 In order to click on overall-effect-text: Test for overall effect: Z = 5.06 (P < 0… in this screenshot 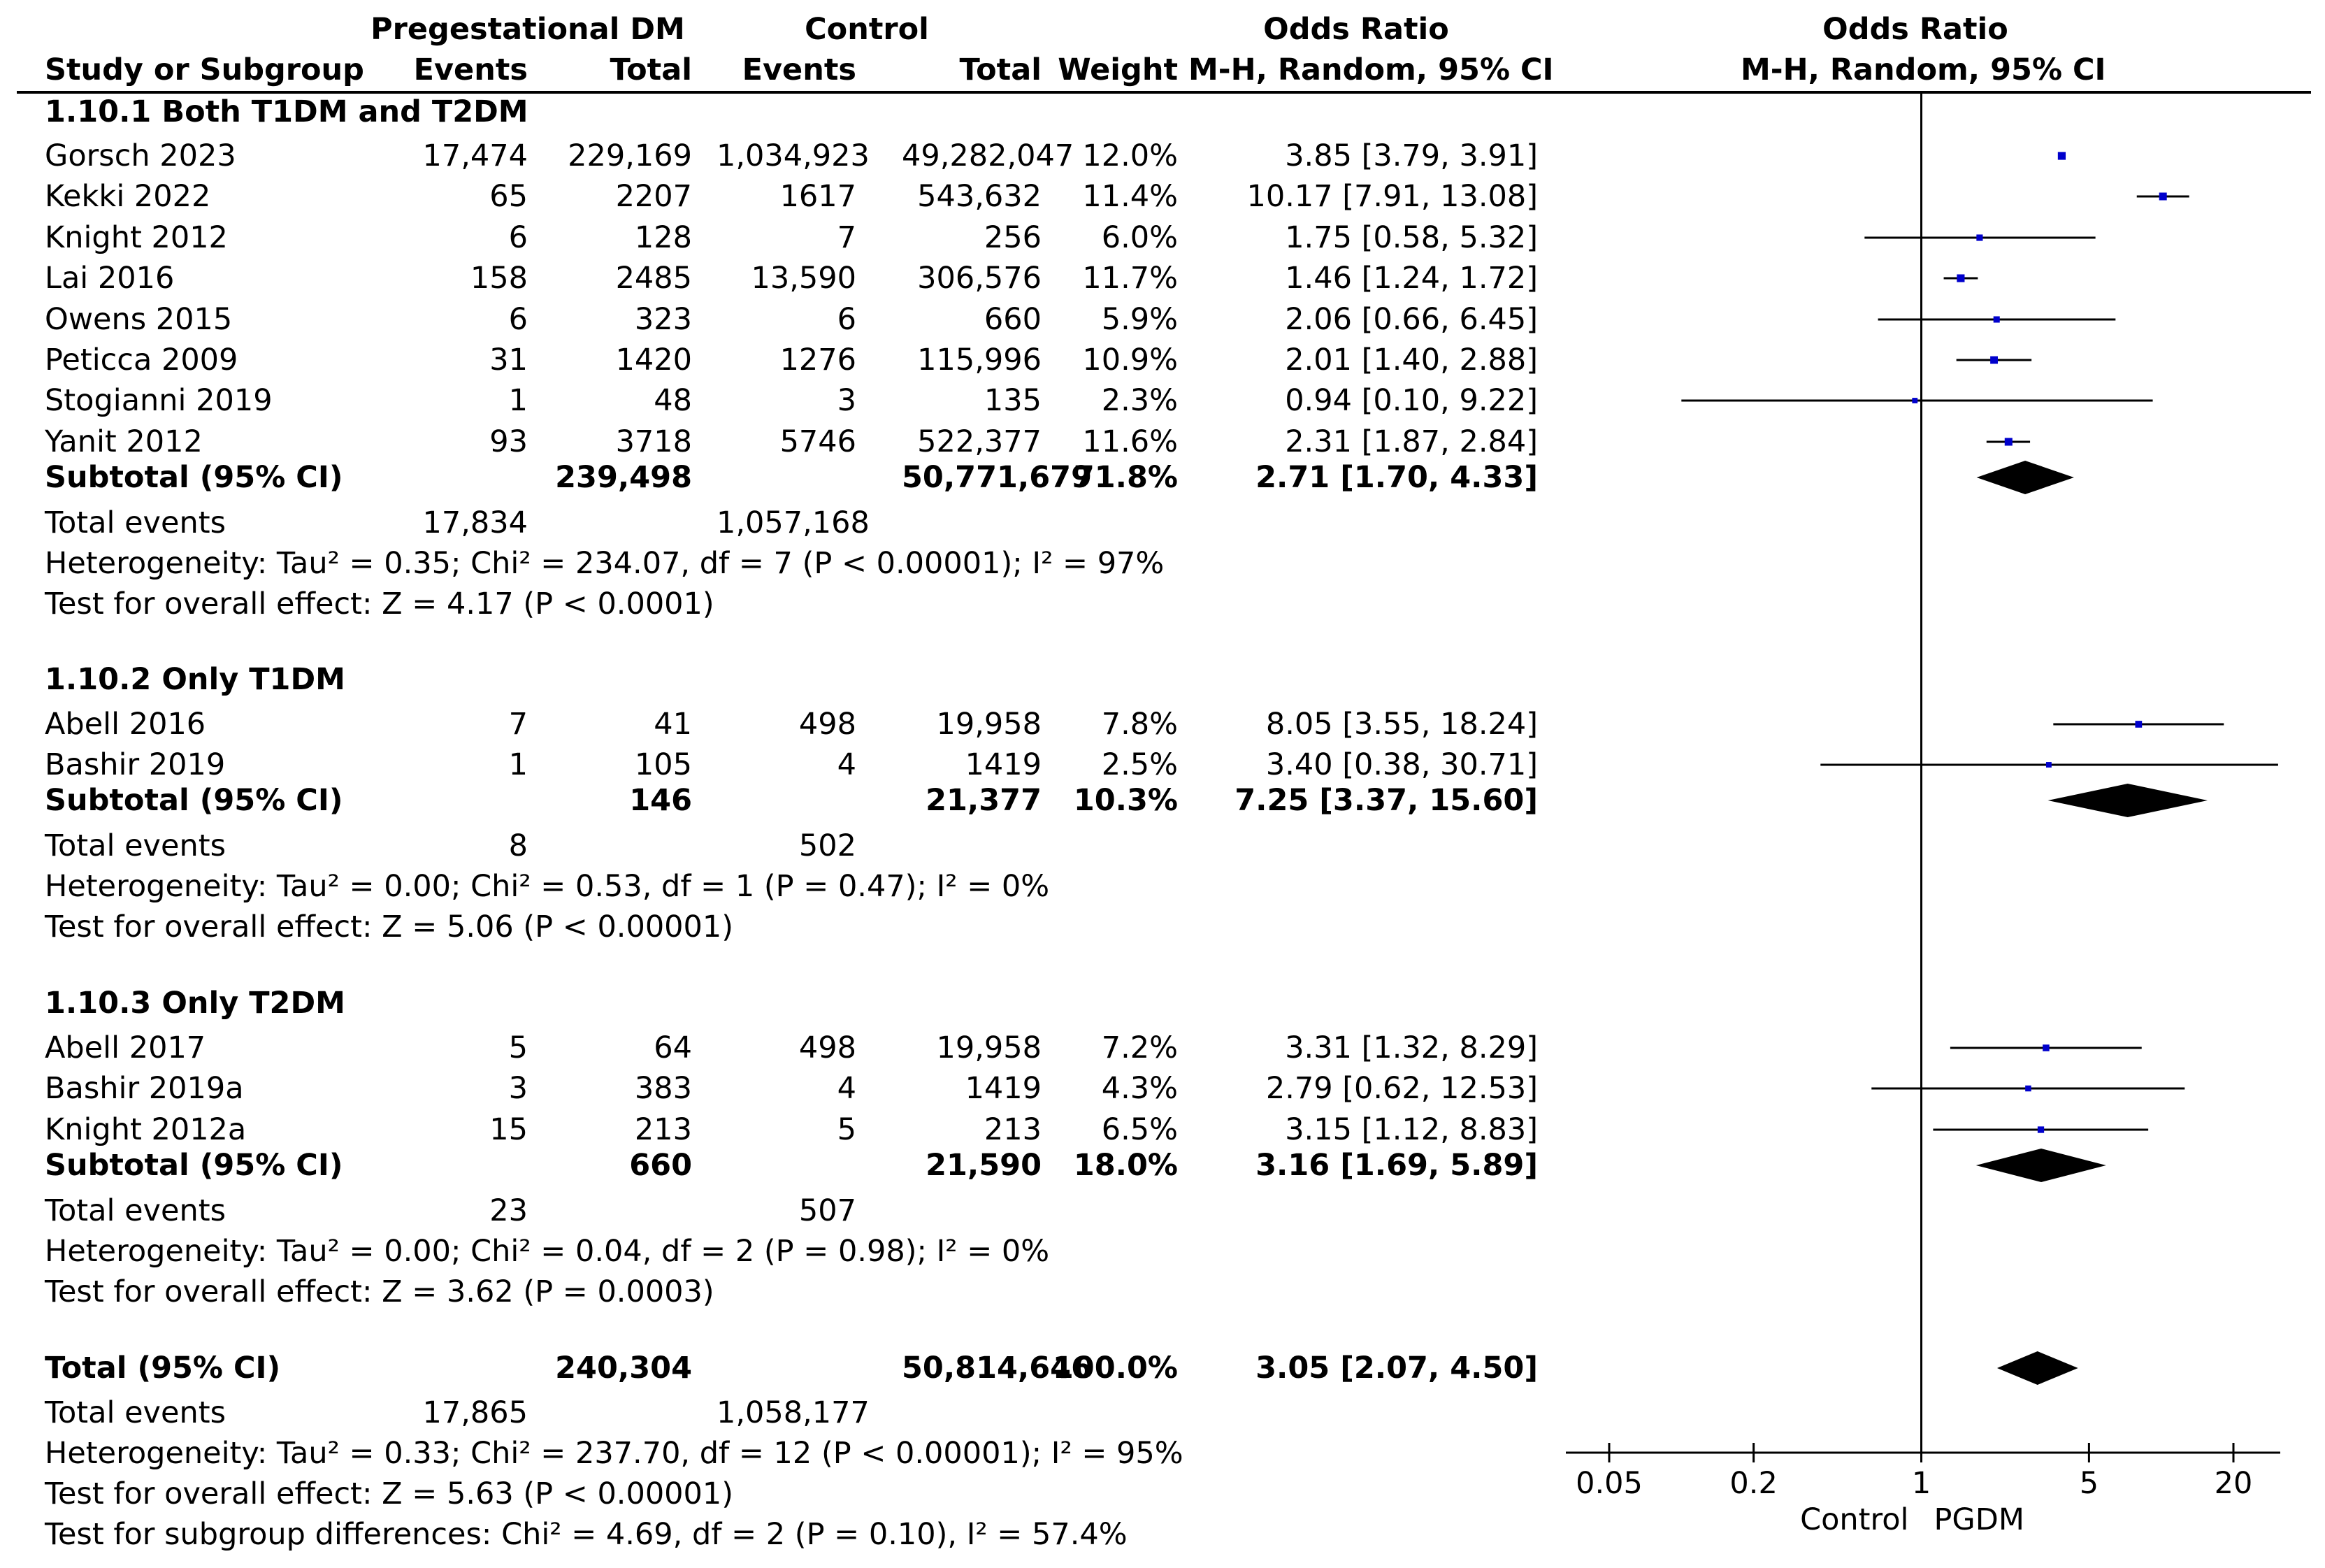, I will do `click(389, 926)`.